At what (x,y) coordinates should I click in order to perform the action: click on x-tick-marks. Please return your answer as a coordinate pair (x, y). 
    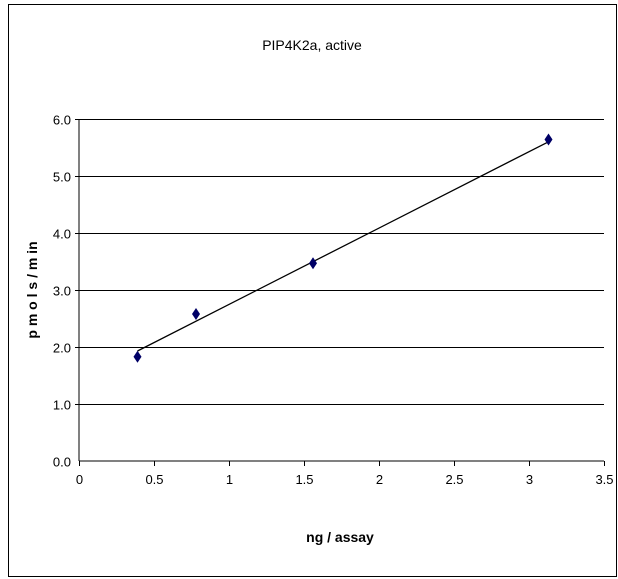
    Looking at the image, I should click on (342, 463).